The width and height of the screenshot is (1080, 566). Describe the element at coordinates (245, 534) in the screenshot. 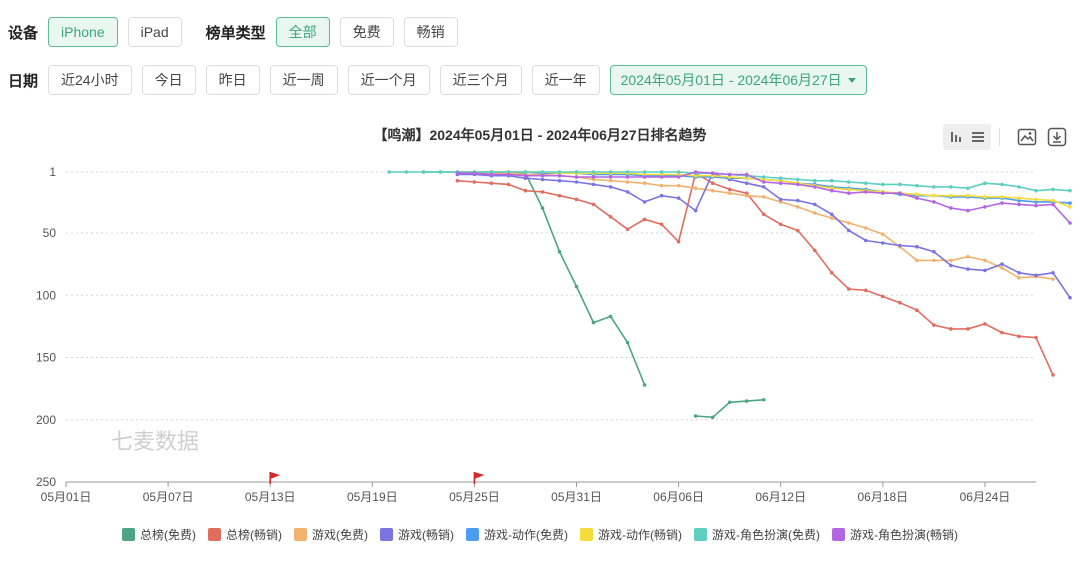

I see `legend-item: 总榜(畅销)` at that location.